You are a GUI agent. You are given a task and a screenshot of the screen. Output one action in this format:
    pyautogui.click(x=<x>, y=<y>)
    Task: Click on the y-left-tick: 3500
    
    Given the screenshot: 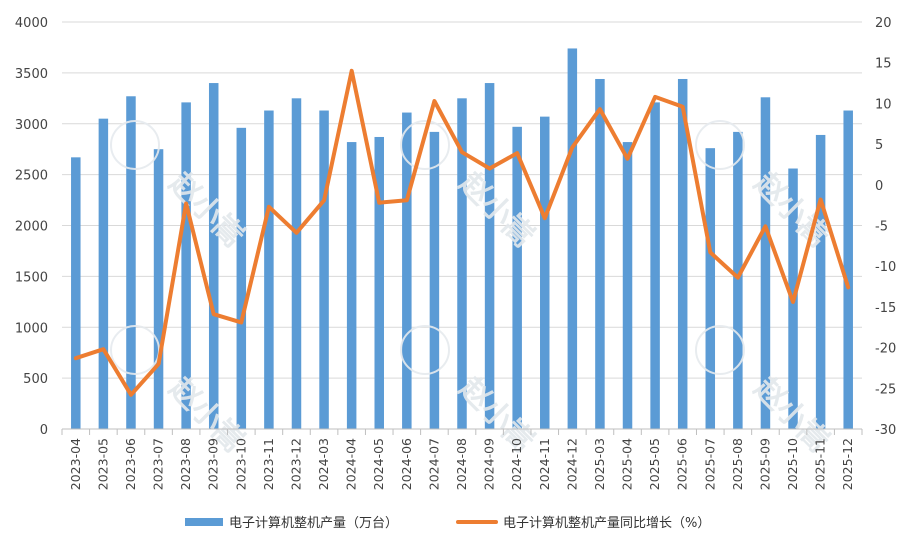 What is the action you would take?
    pyautogui.click(x=31, y=74)
    